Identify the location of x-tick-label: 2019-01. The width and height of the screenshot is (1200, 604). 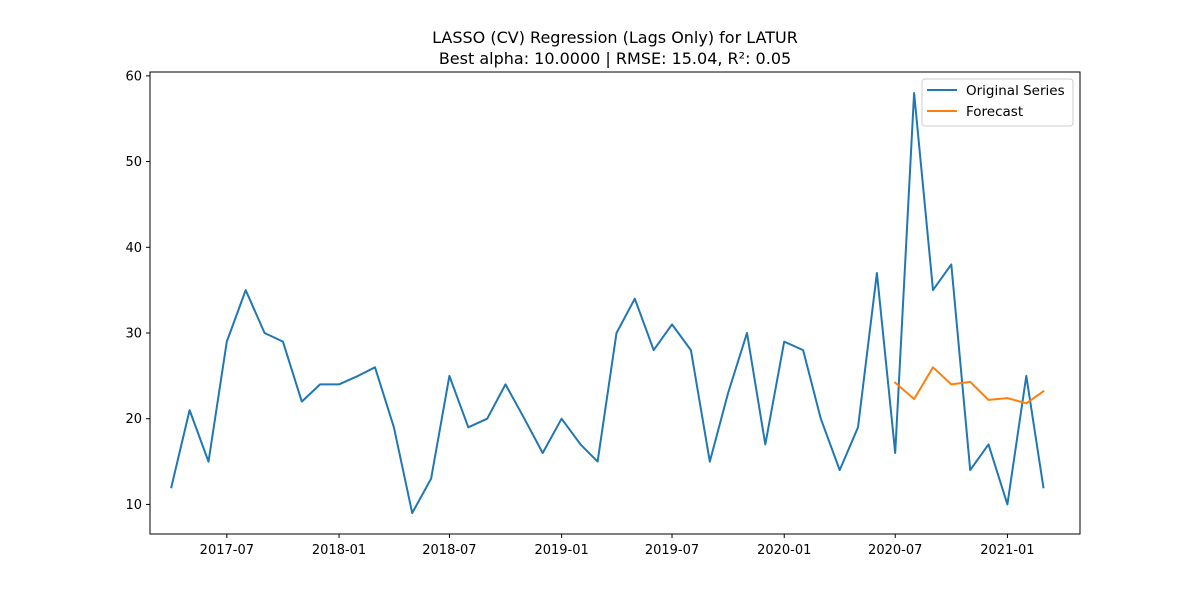
(561, 550).